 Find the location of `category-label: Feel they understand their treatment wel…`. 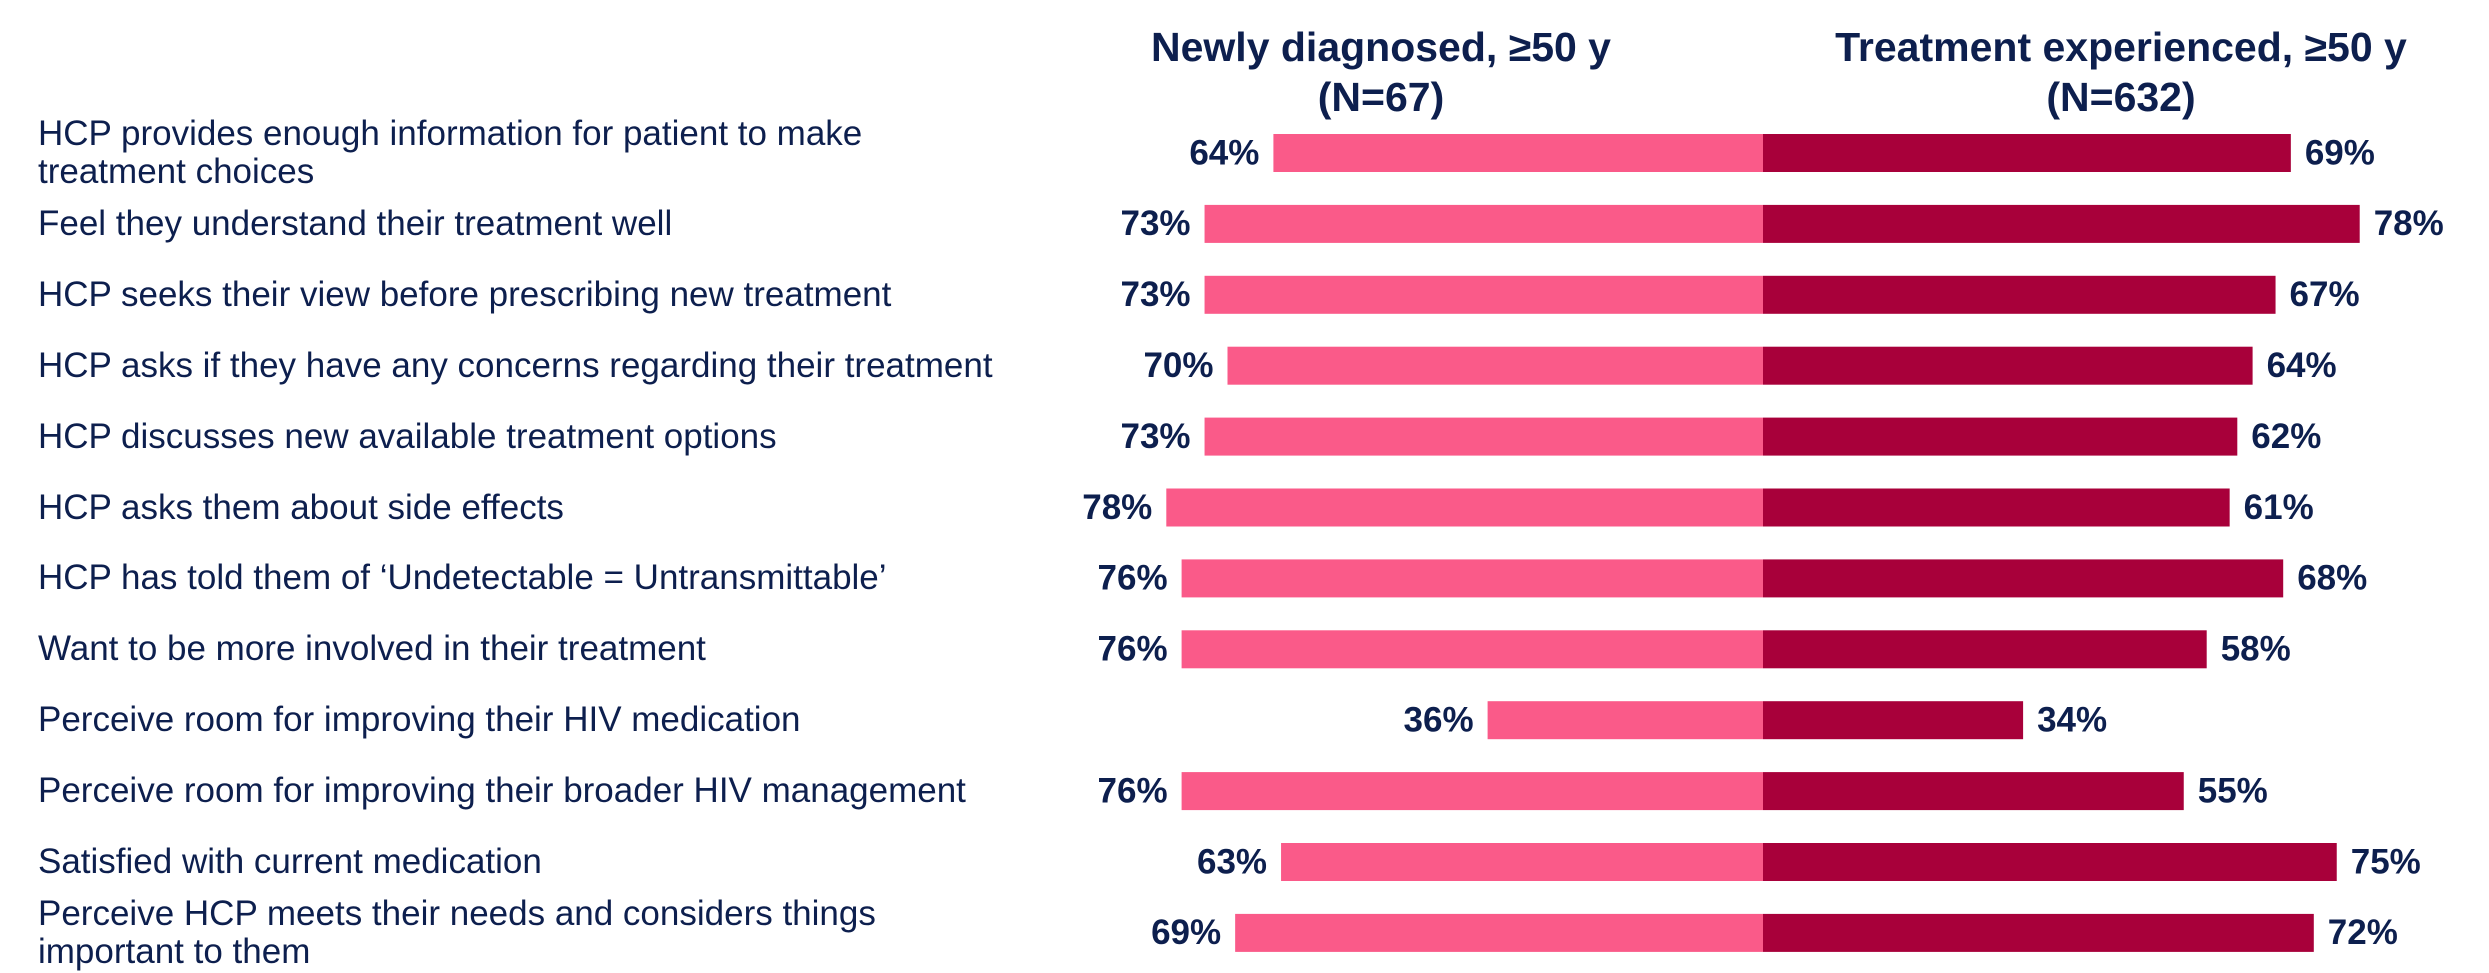

category-label: Feel they understand their treatment wel… is located at coordinates (355, 223).